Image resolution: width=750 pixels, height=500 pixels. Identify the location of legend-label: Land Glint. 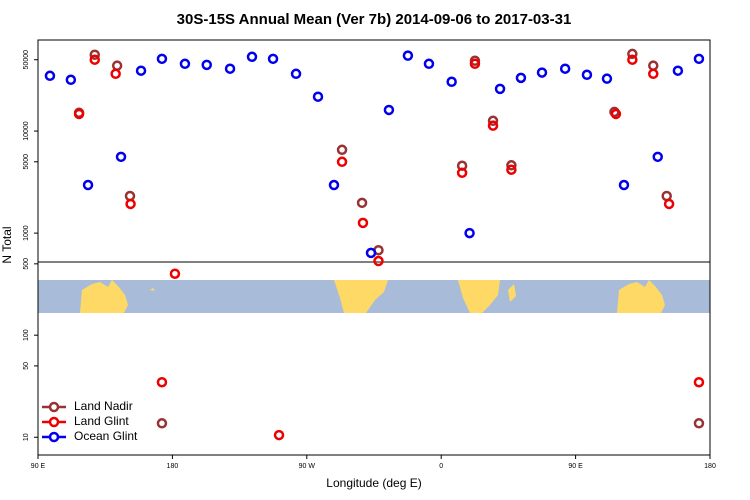
(101, 421).